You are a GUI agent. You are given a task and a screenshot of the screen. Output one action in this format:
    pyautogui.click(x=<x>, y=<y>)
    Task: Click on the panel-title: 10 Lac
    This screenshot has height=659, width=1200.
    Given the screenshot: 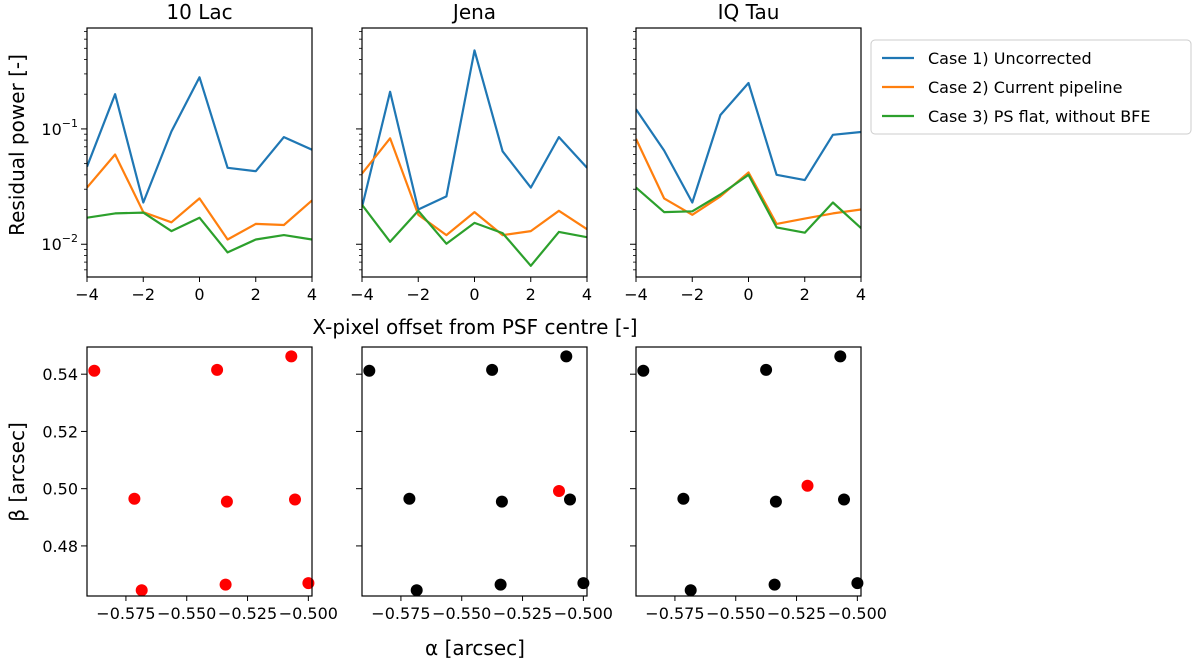 What is the action you would take?
    pyautogui.click(x=199, y=12)
    